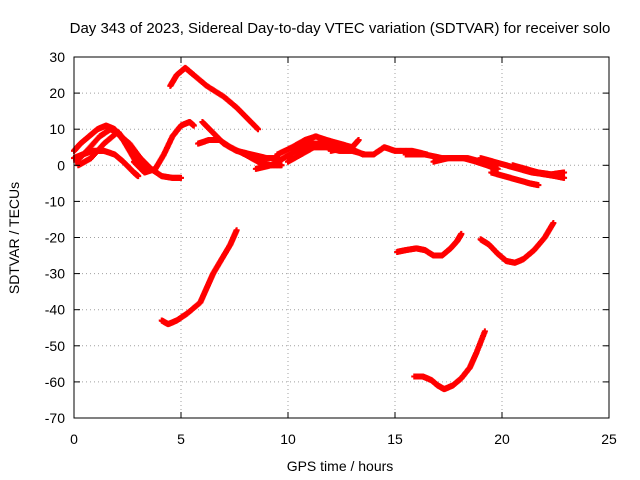 The width and height of the screenshot is (640, 480). I want to click on x-tick-label: 10, so click(288, 439).